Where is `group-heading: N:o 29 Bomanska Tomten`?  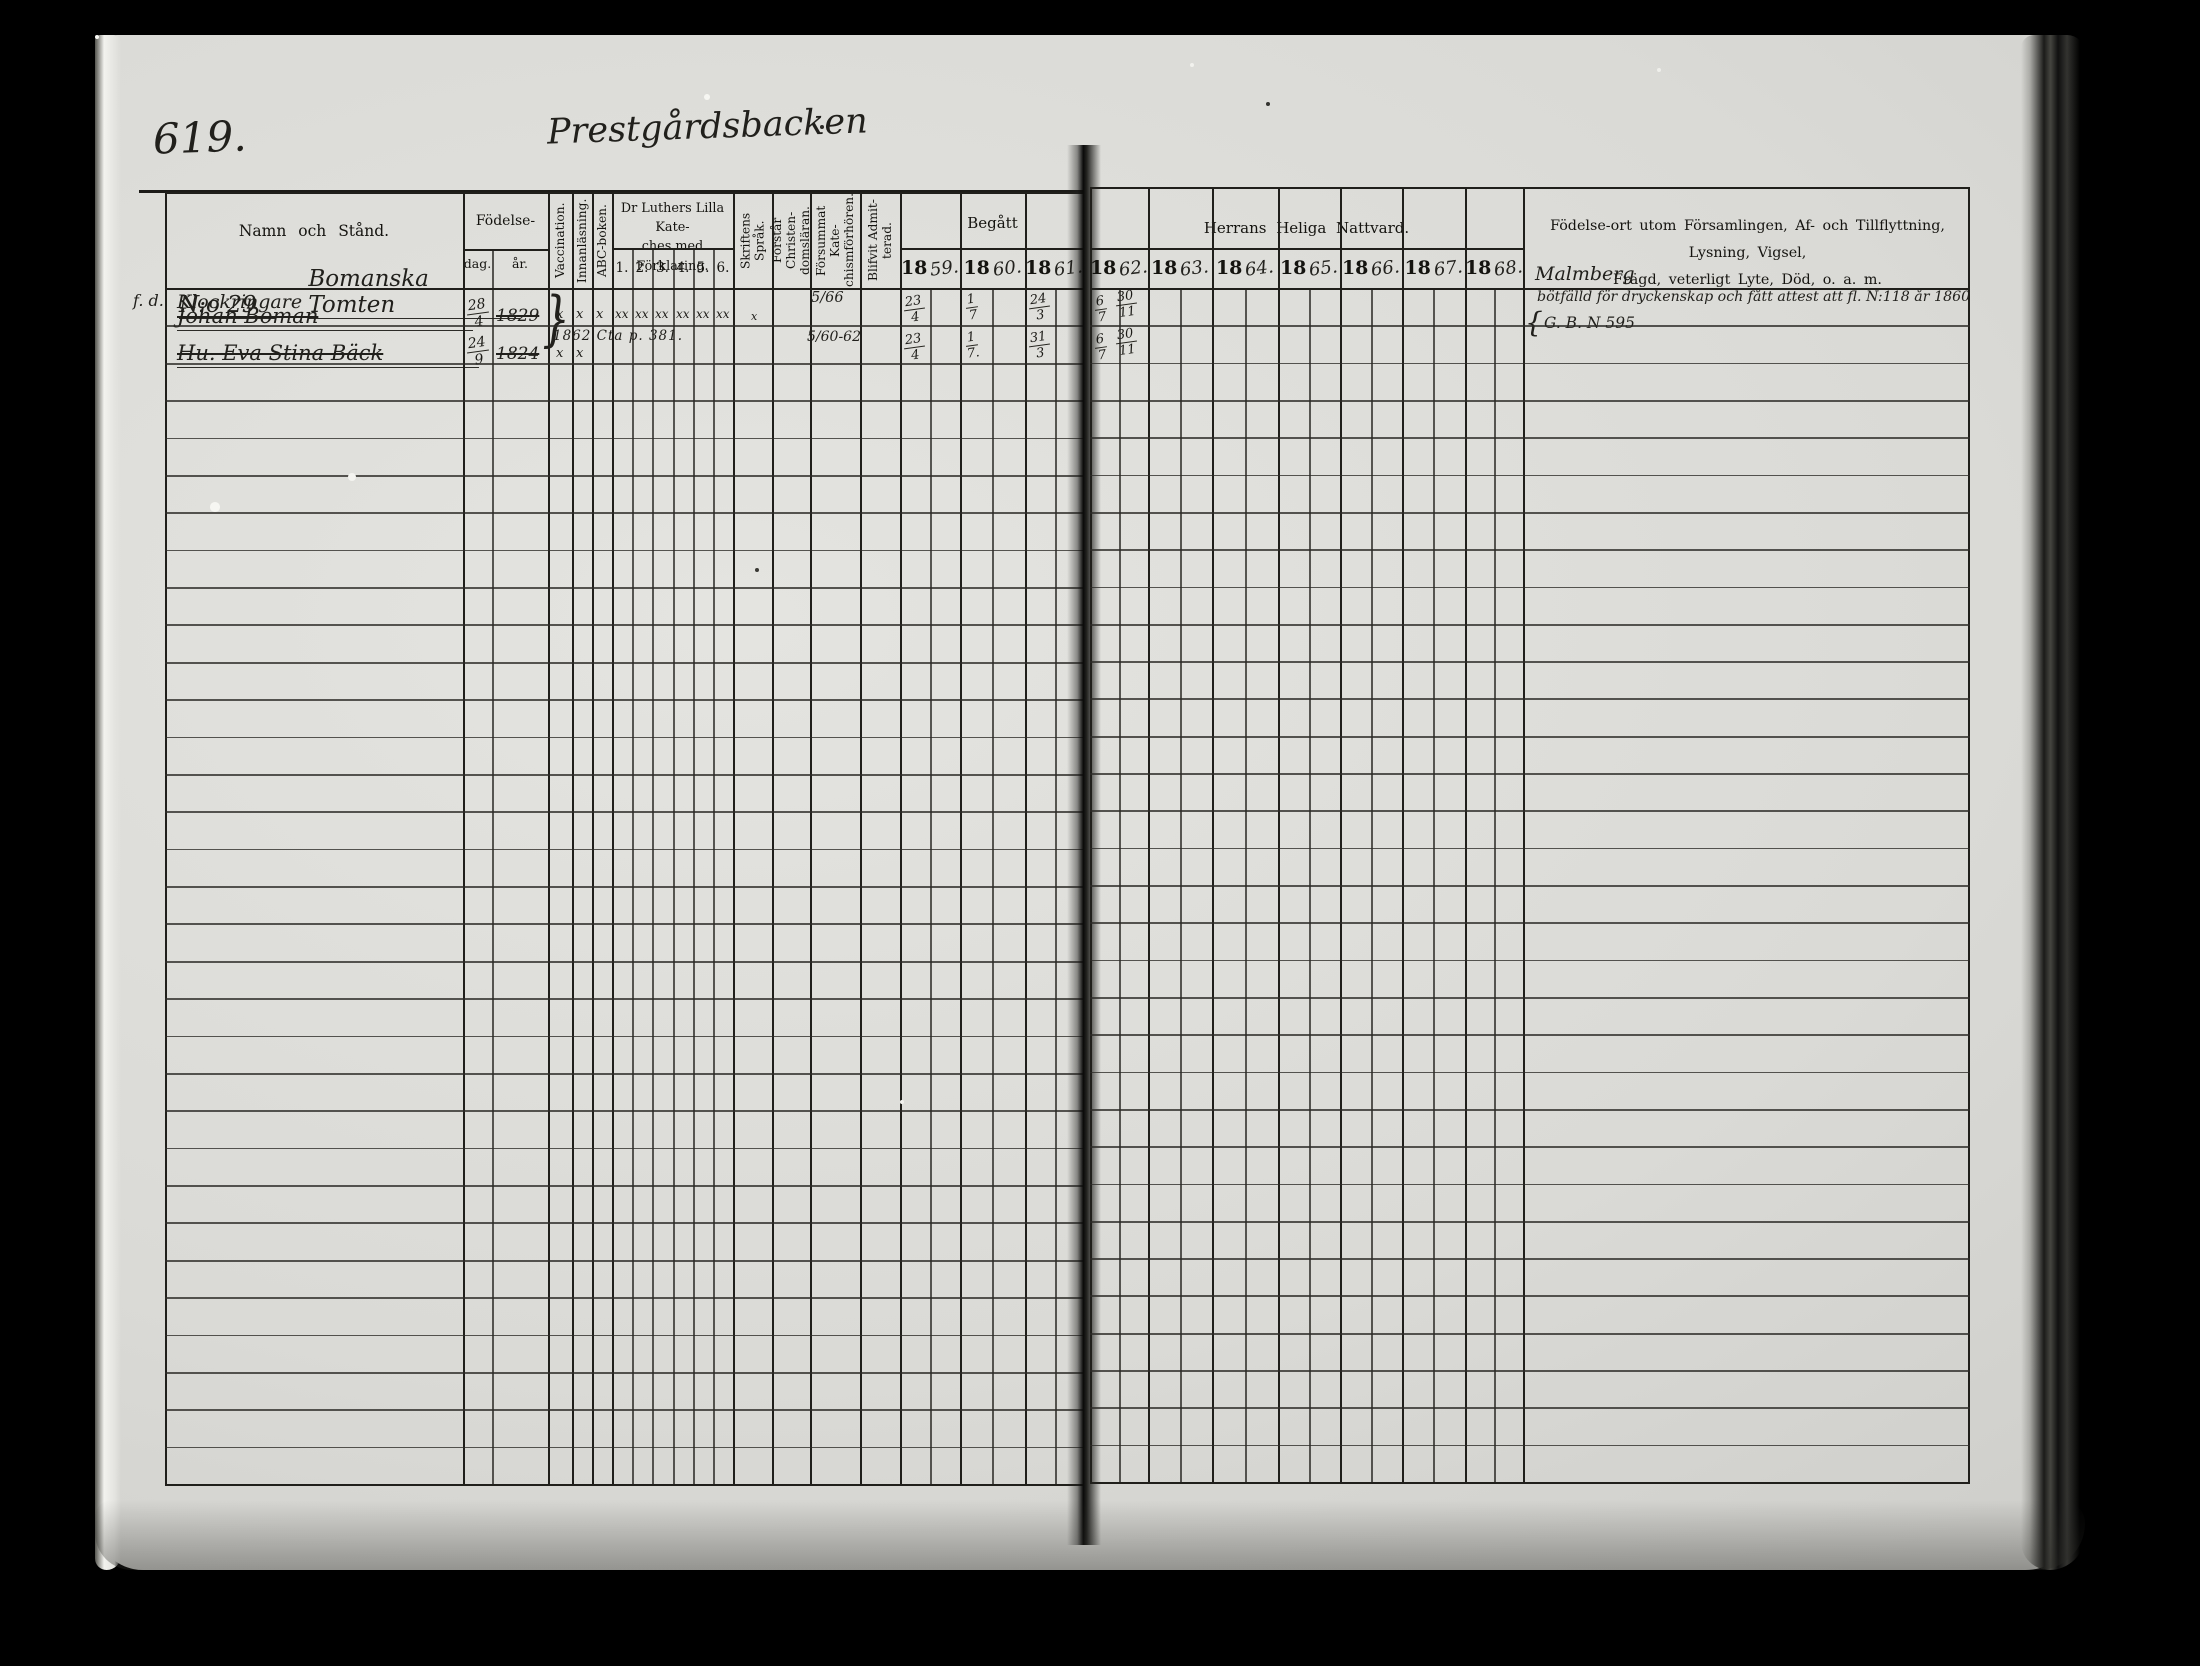 group-heading: N:o 29 Bomanska Tomten is located at coordinates (350, 292).